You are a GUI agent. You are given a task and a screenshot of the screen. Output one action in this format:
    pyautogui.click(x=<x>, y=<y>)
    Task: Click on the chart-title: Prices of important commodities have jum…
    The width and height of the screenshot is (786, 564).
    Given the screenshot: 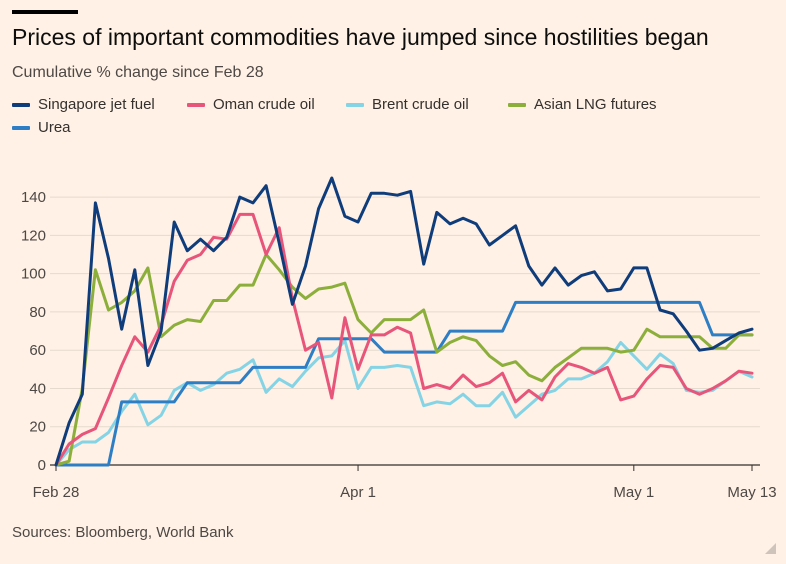 What is the action you would take?
    pyautogui.click(x=360, y=37)
    